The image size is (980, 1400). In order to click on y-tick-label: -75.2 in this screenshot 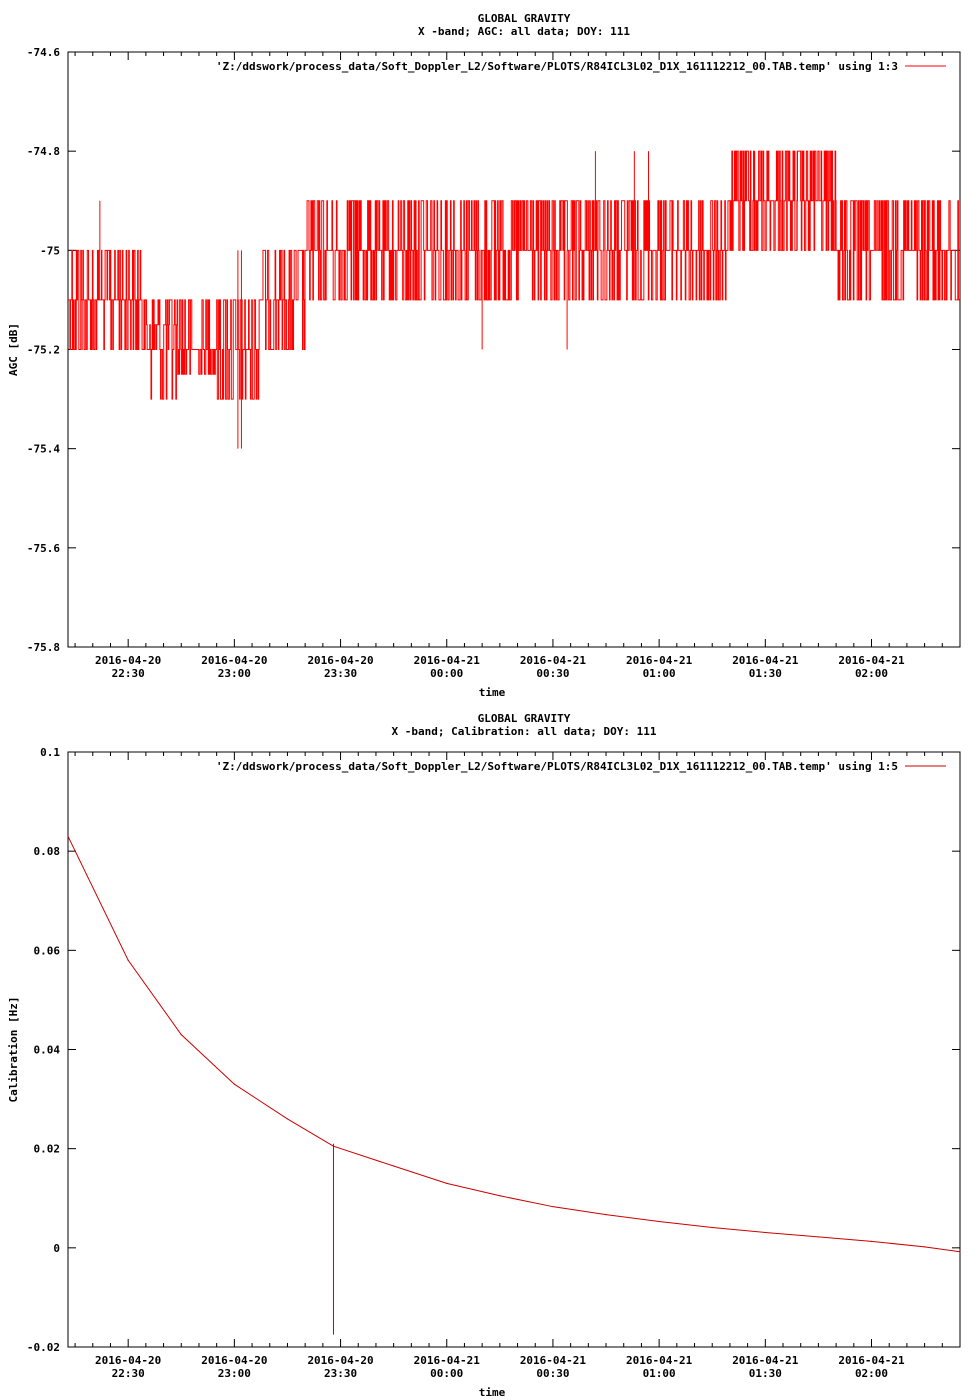, I will do `click(43, 350)`.